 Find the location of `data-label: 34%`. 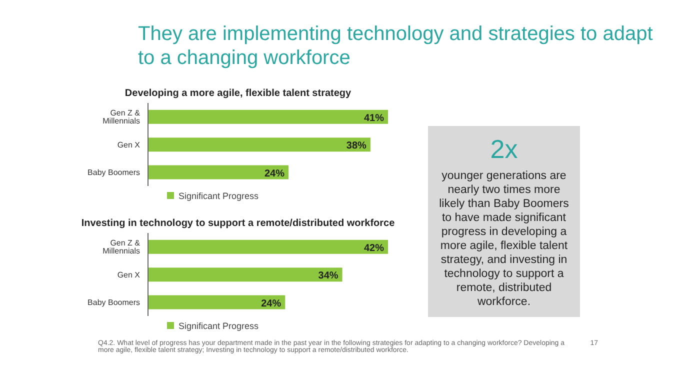

data-label: 34% is located at coordinates (328, 276).